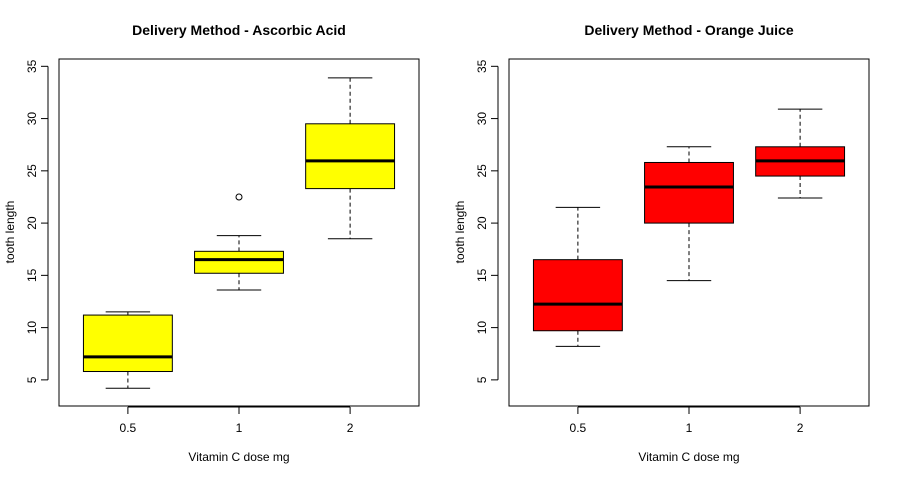 This screenshot has height=480, width=900. Describe the element at coordinates (239, 30) in the screenshot. I see `chart-title: Delivery Method - Ascorbic Acid` at that location.